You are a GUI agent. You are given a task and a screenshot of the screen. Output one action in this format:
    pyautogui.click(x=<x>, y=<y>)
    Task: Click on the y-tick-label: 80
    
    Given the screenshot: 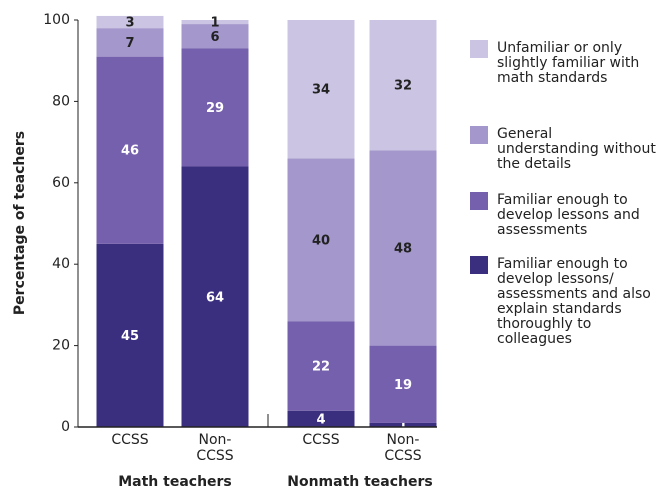 What is the action you would take?
    pyautogui.click(x=61, y=101)
    